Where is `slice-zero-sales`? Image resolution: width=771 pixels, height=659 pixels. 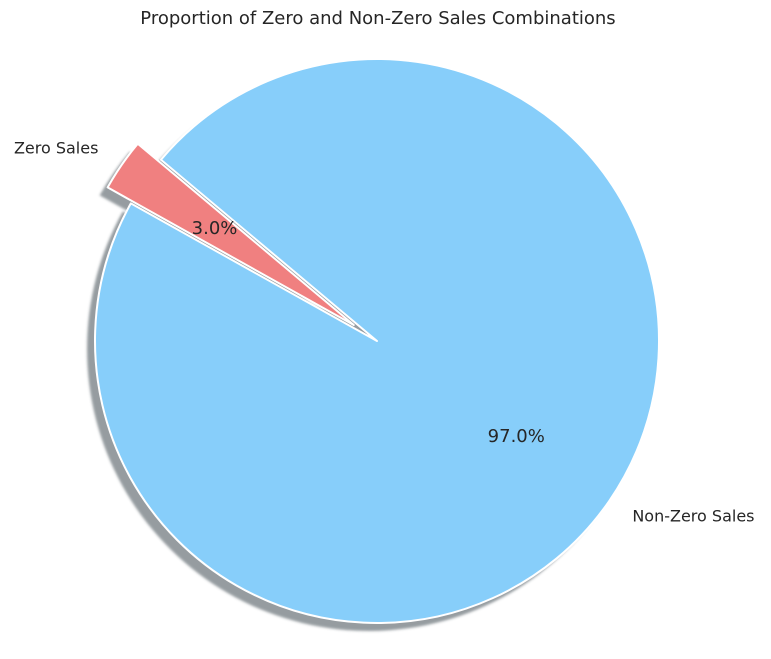 slice-zero-sales is located at coordinates (230, 234).